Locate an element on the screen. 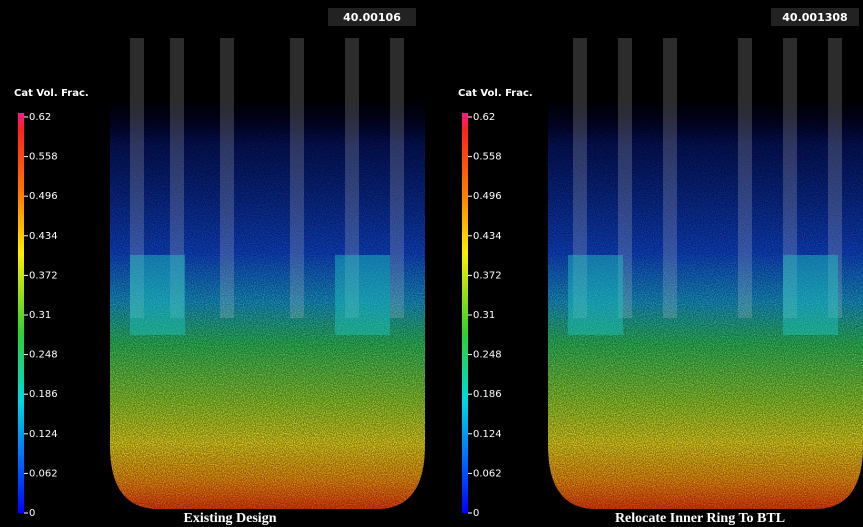 Image resolution: width=863 pixels, height=527 pixels. time-stamp: 40.00106 is located at coordinates (372, 17).